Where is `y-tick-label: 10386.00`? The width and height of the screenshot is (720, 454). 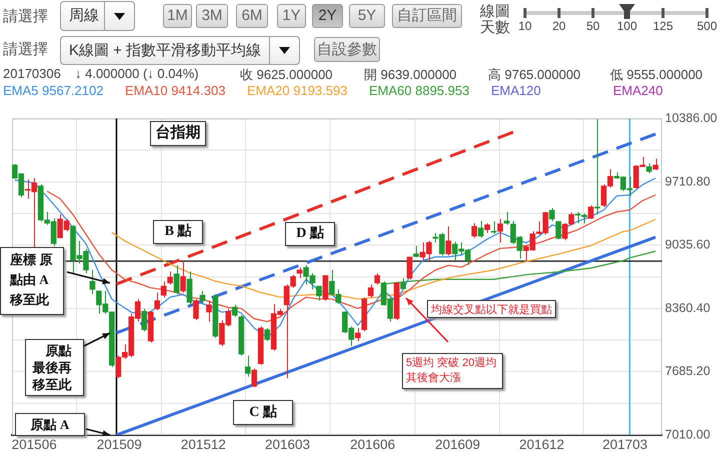 y-tick-label: 10386.00 is located at coordinates (691, 117).